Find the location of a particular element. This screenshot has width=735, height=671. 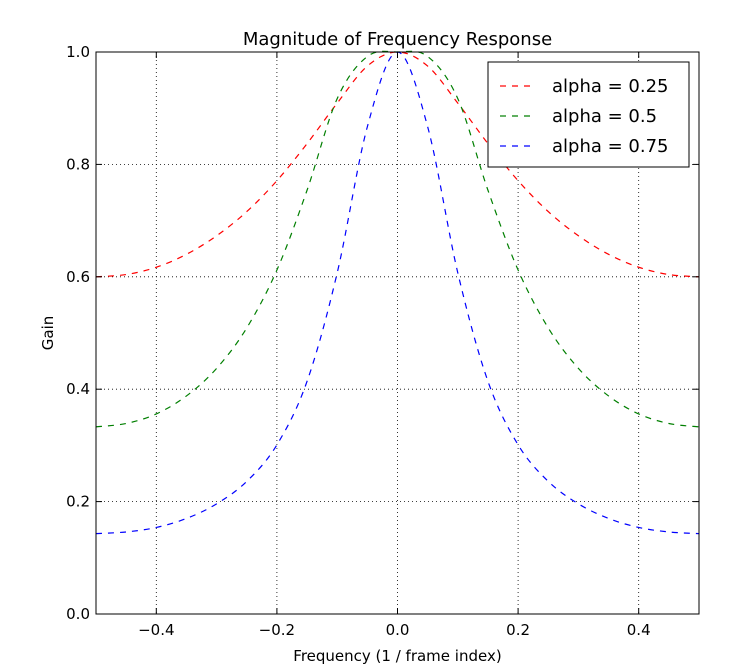

y-tick-label: 0.0 is located at coordinates (78, 614).